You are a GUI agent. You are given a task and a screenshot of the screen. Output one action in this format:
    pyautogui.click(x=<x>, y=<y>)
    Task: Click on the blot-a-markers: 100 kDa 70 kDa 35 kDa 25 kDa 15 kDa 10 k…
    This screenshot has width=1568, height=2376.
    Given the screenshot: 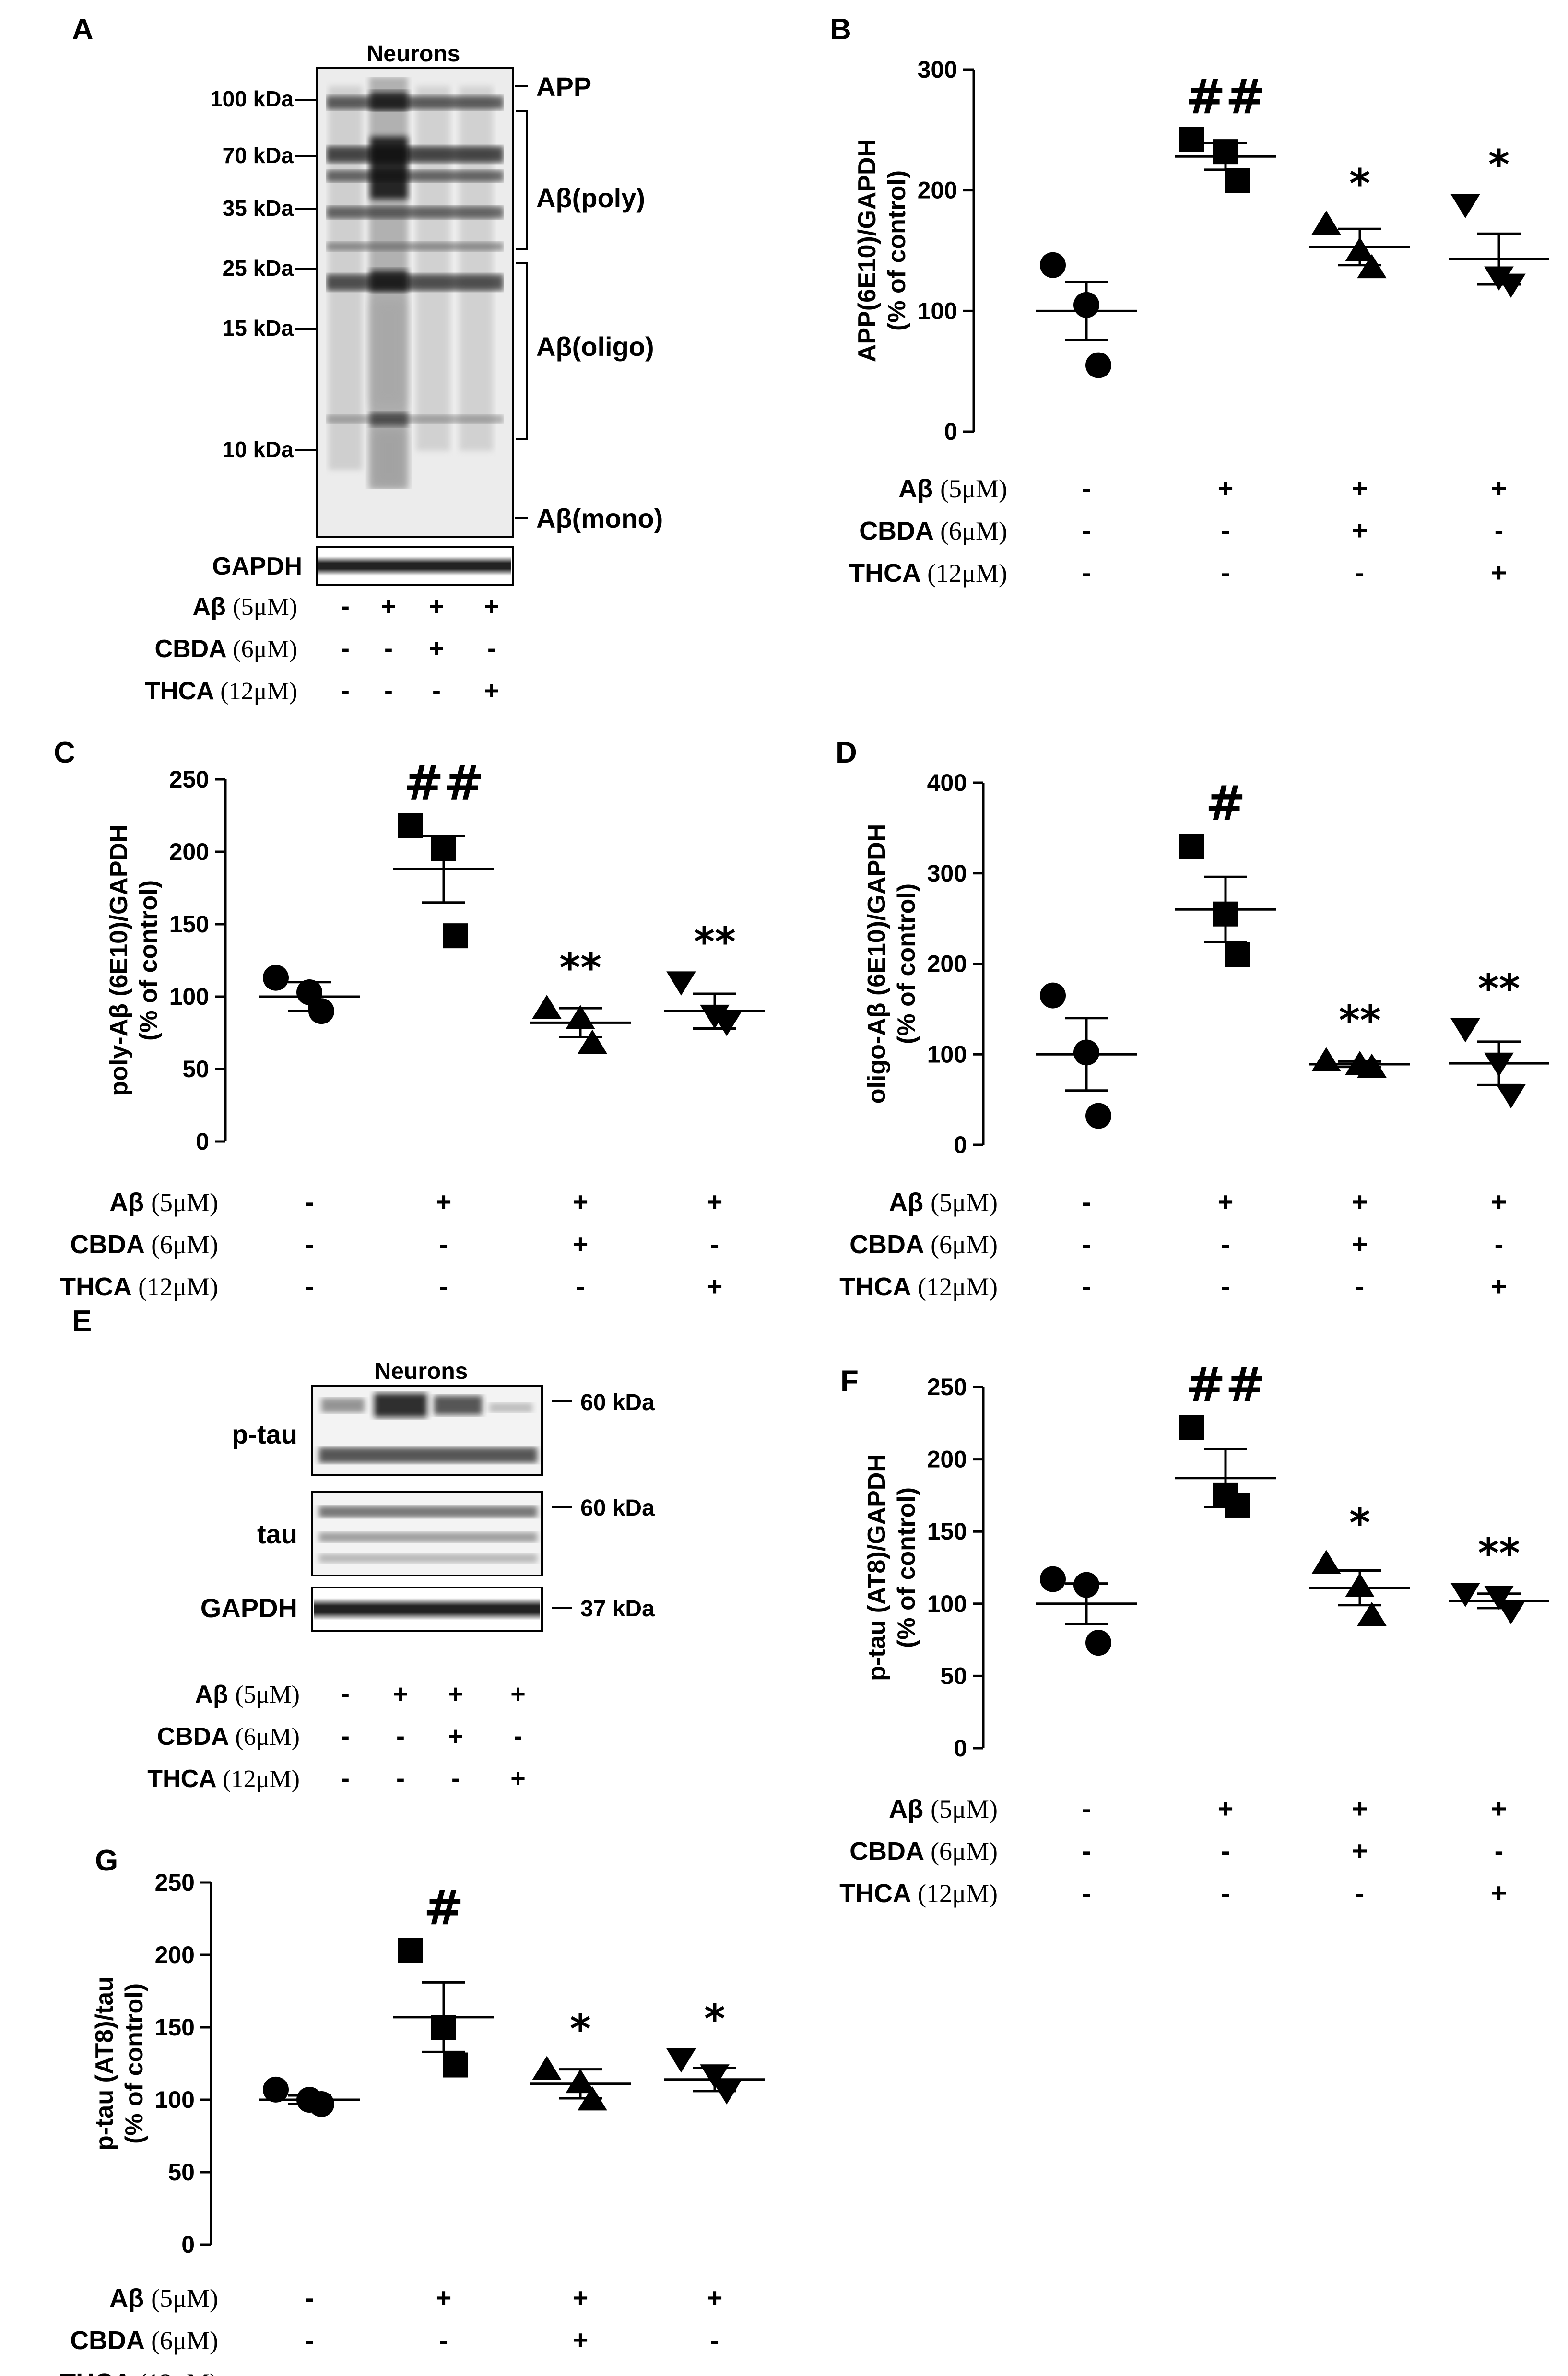 What is the action you would take?
    pyautogui.click(x=263, y=274)
    